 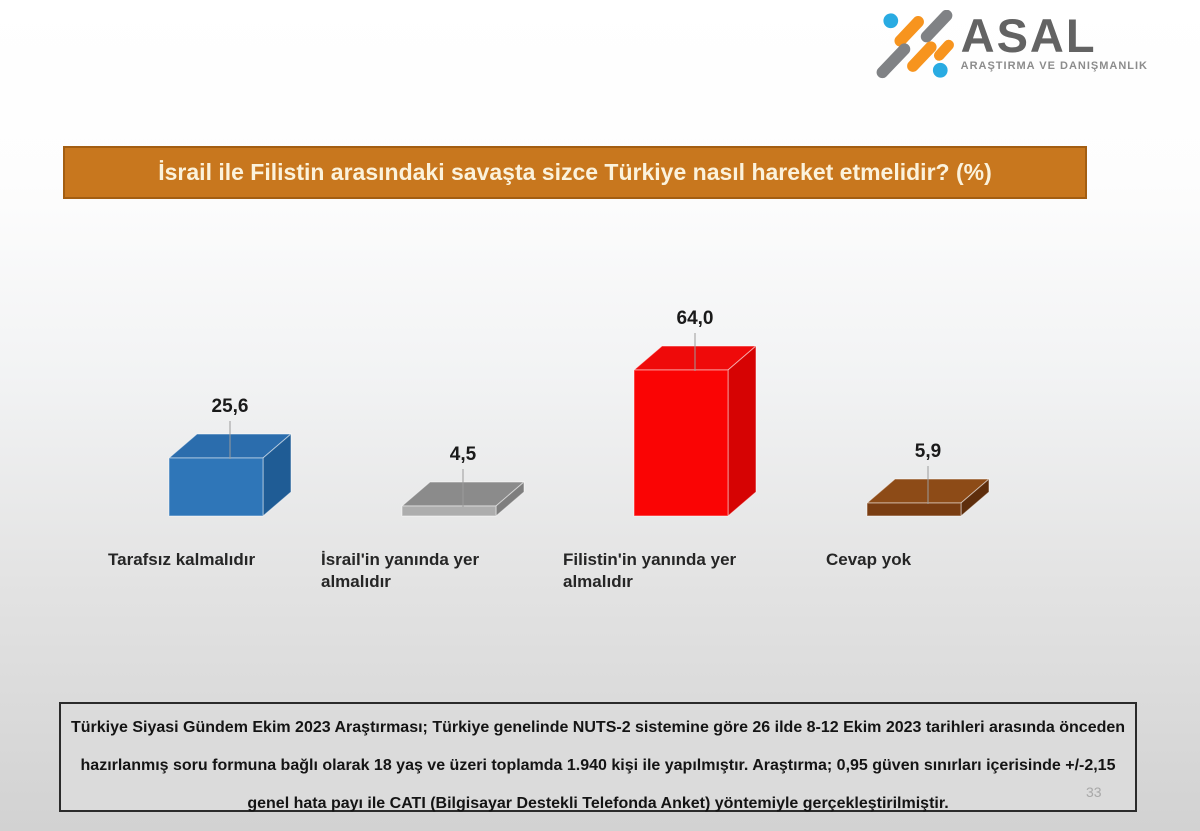 What do you see at coordinates (1094, 792) in the screenshot?
I see `page-number: 33` at bounding box center [1094, 792].